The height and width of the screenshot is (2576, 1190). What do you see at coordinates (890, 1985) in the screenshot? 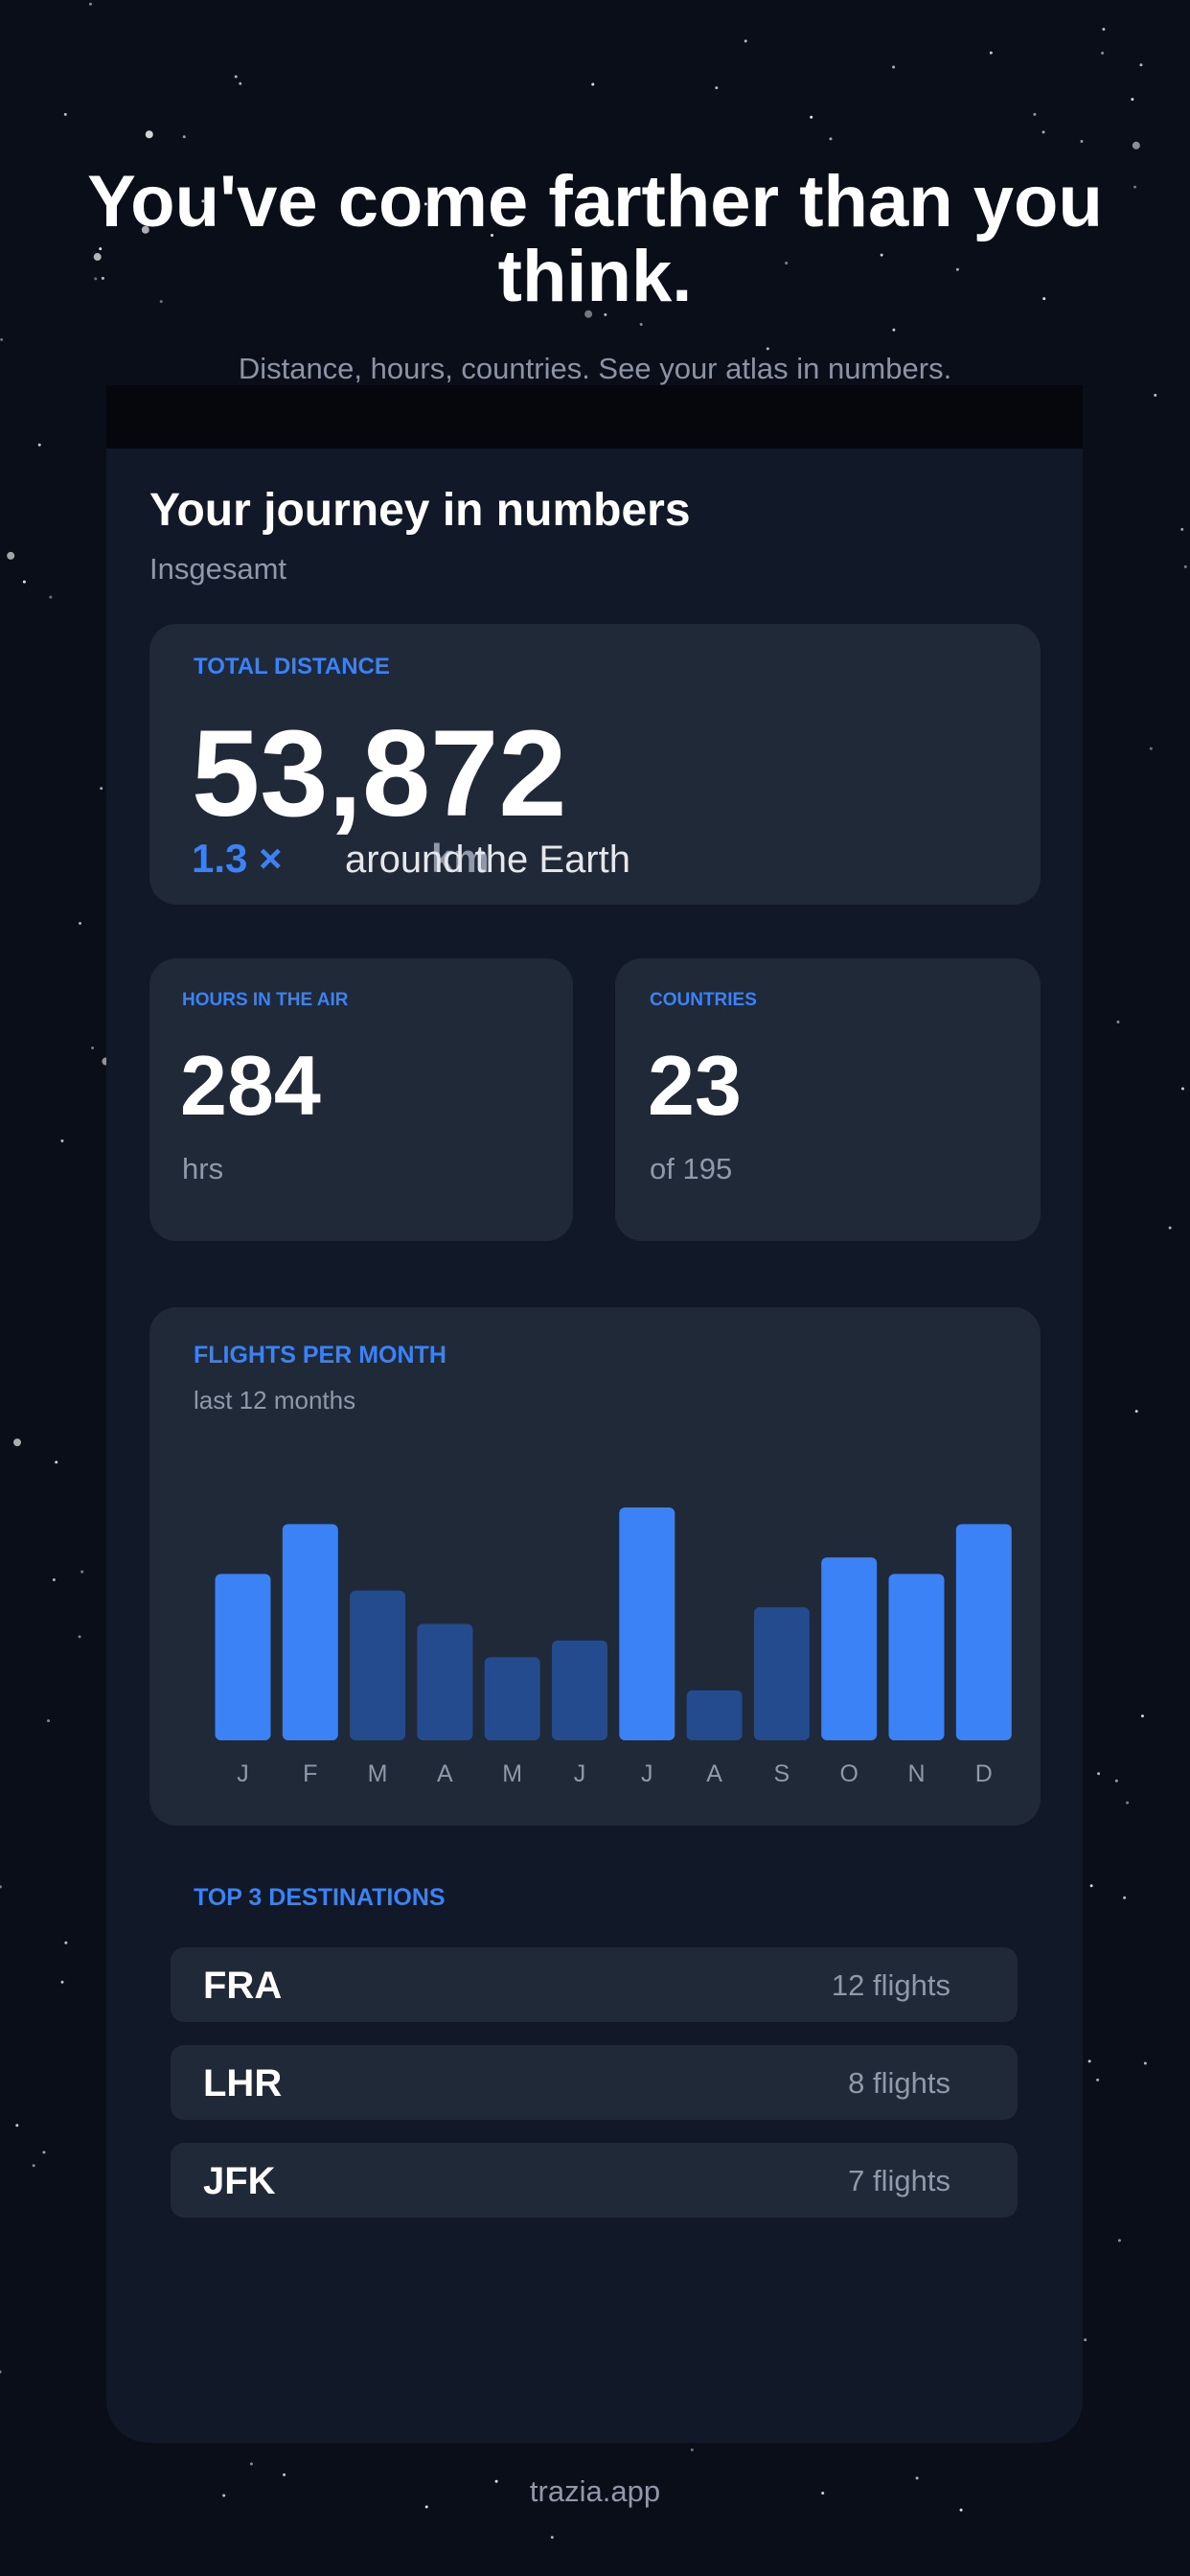
I see `destination-flights: 12 flights` at bounding box center [890, 1985].